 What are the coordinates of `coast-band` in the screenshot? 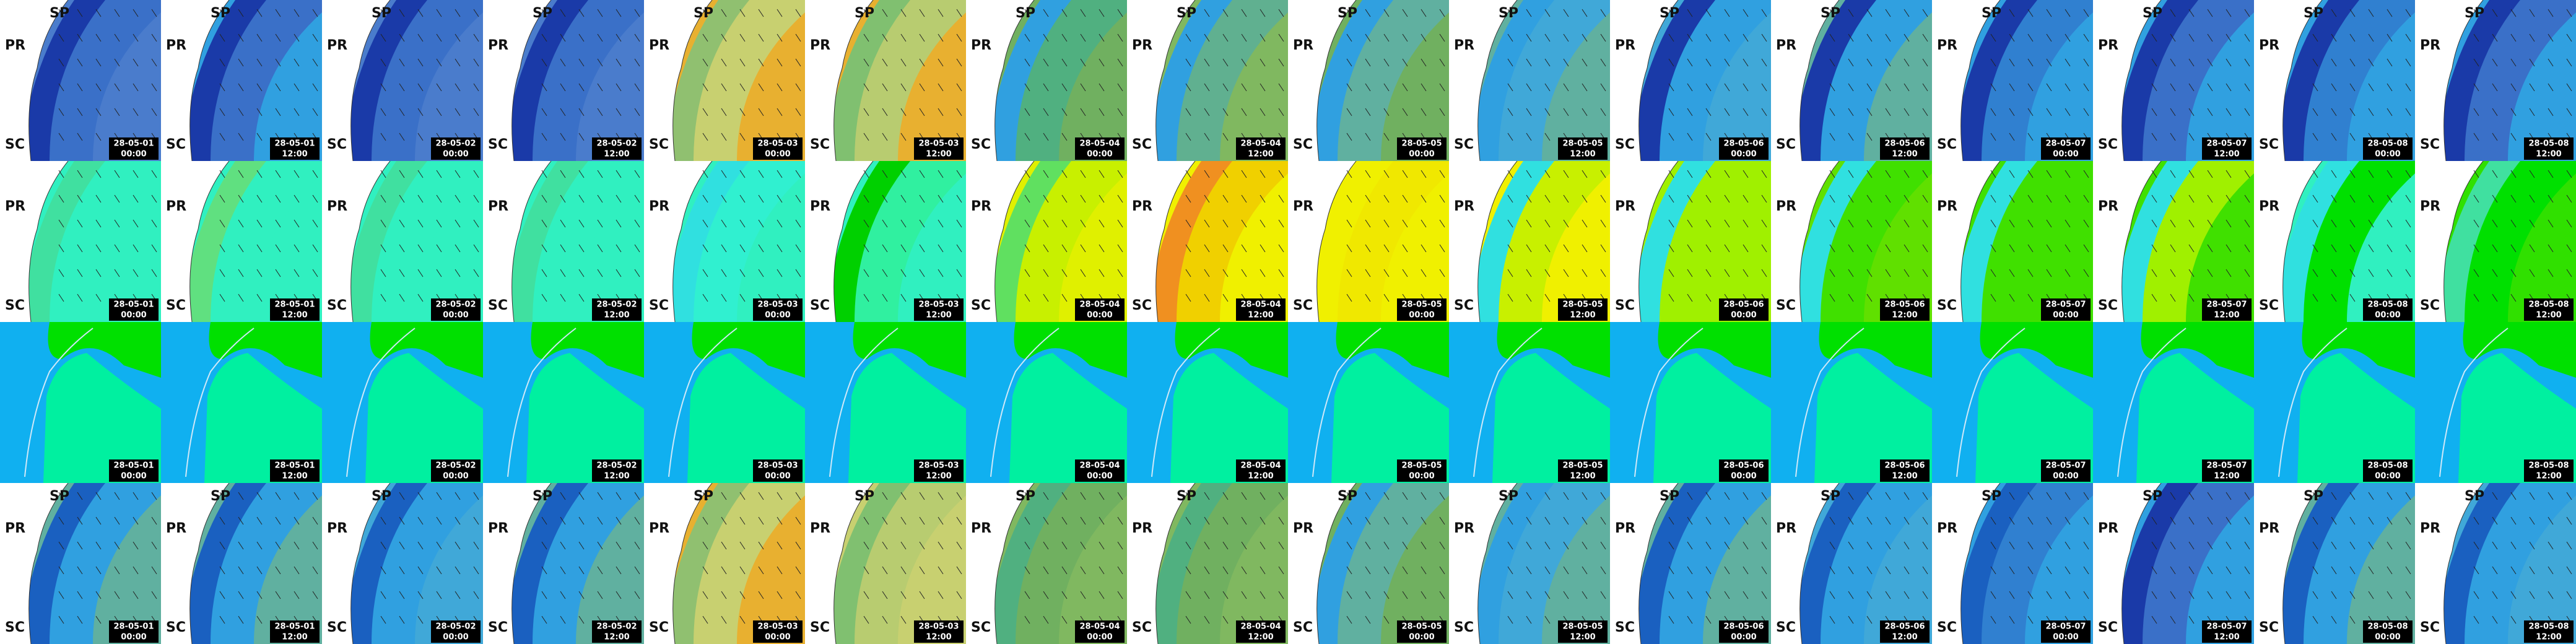 It's located at (545, 563).